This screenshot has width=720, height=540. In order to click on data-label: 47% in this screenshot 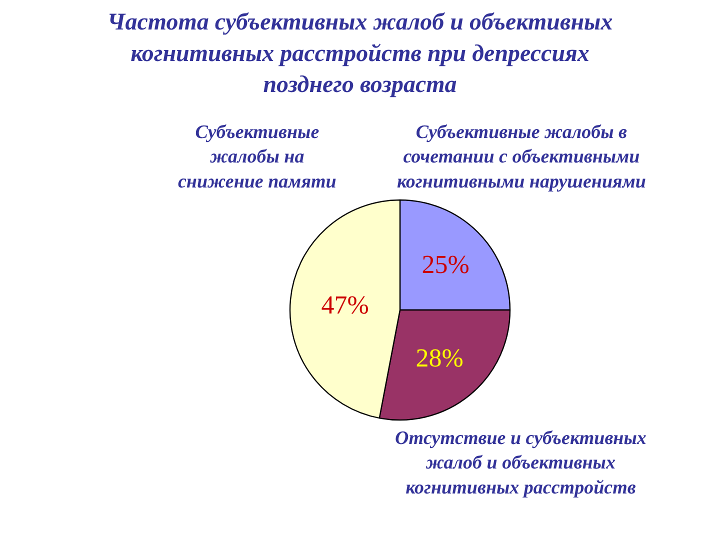, I will do `click(345, 305)`.